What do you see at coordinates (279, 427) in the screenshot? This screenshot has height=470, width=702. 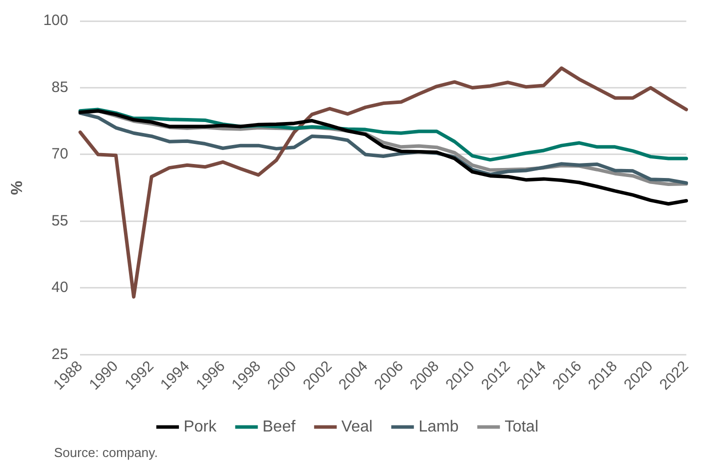 I see `legend-label: Beef` at bounding box center [279, 427].